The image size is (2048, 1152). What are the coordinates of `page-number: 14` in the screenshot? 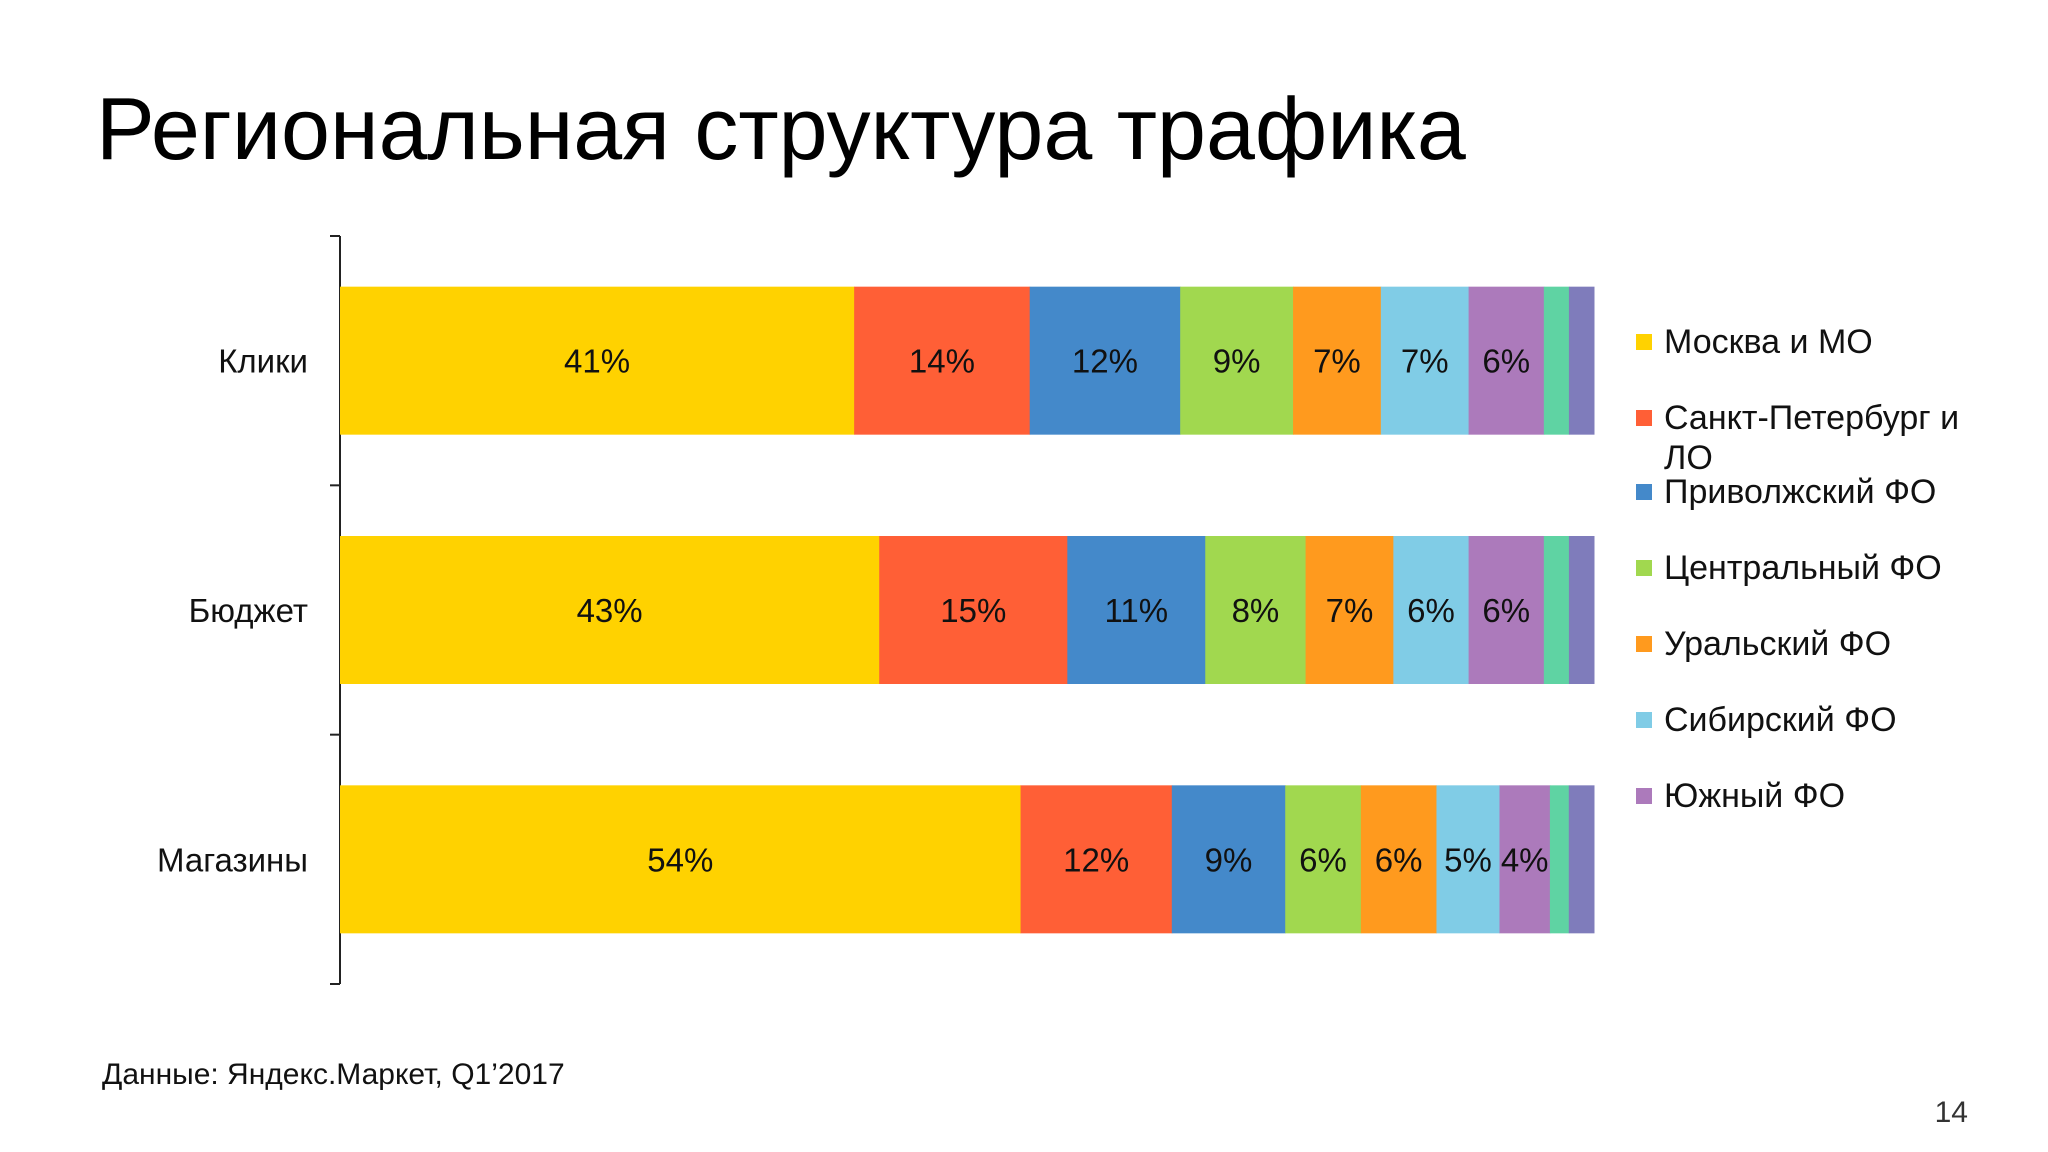 It's located at (1951, 1112).